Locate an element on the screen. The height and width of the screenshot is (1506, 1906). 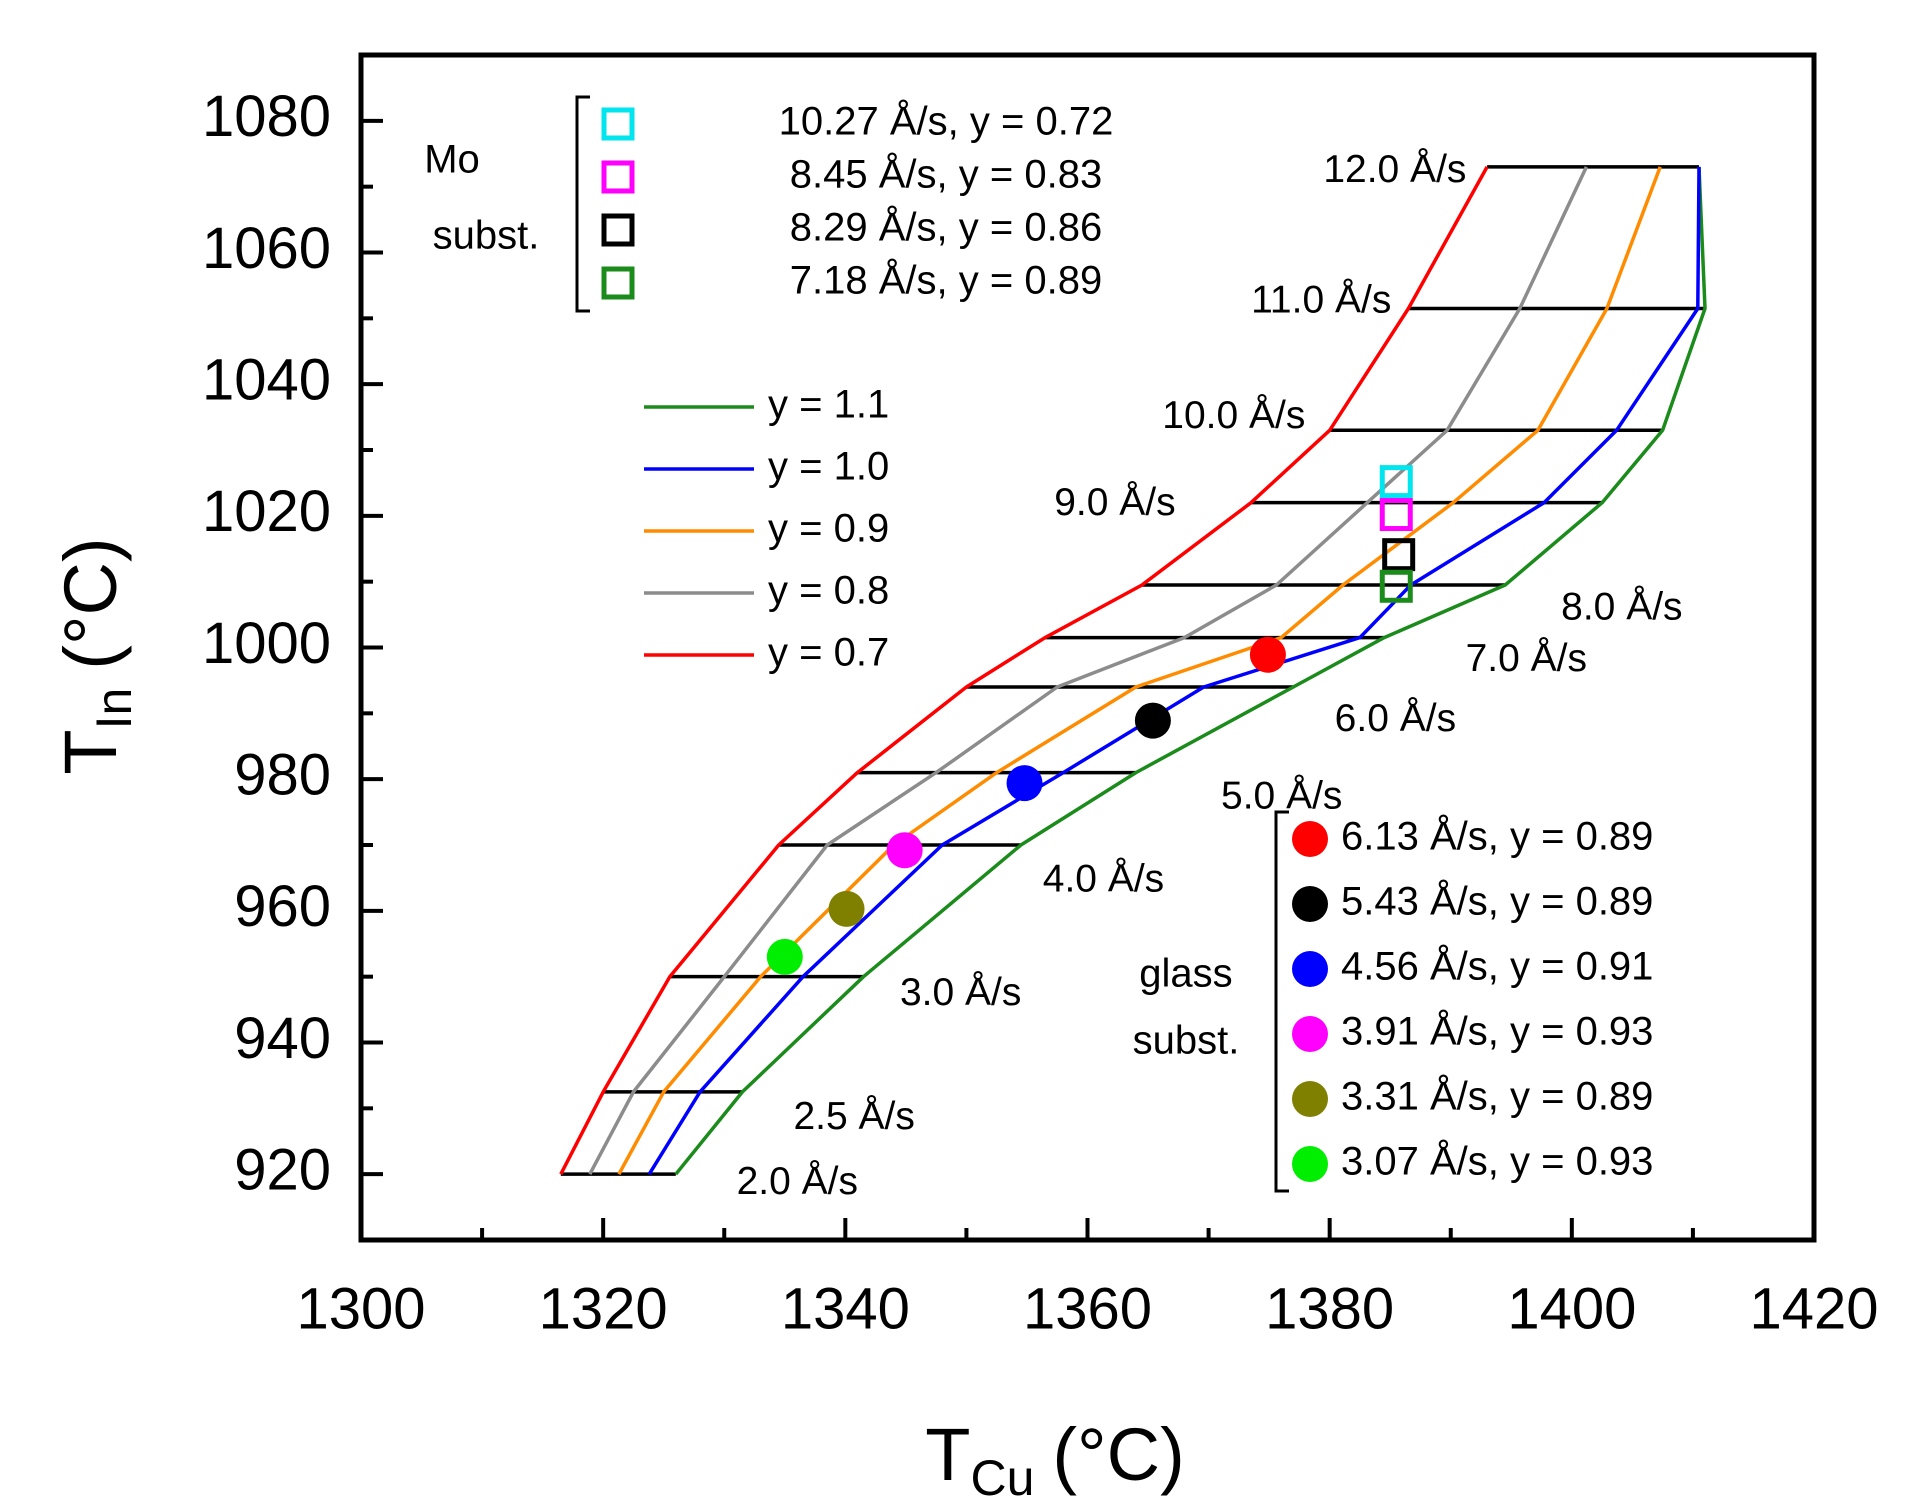
rate-label: 8.0 Å/s is located at coordinates (1621, 606).